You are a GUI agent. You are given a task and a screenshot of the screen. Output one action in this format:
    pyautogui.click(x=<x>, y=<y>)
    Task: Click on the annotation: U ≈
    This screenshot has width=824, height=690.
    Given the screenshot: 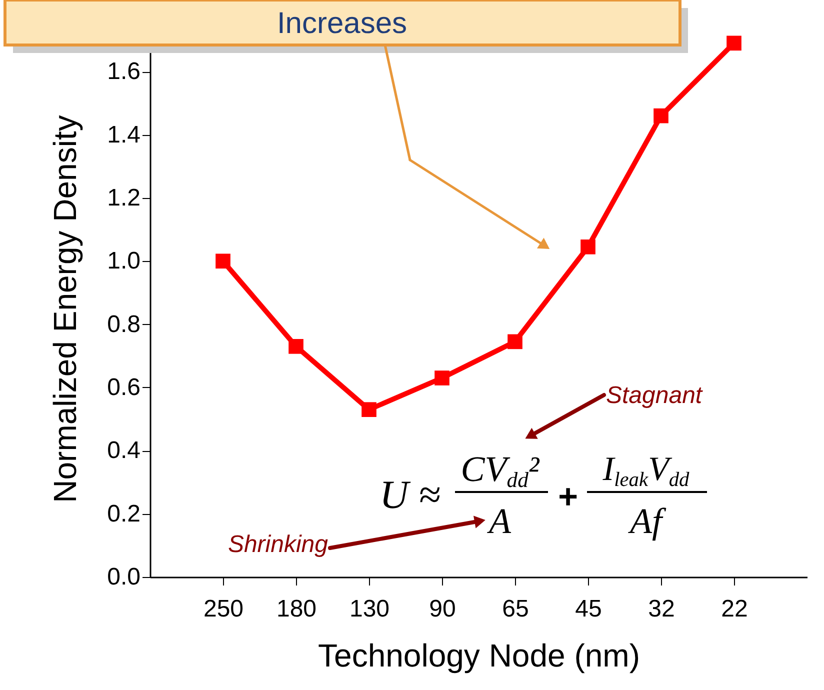 What is the action you would take?
    pyautogui.click(x=410, y=494)
    